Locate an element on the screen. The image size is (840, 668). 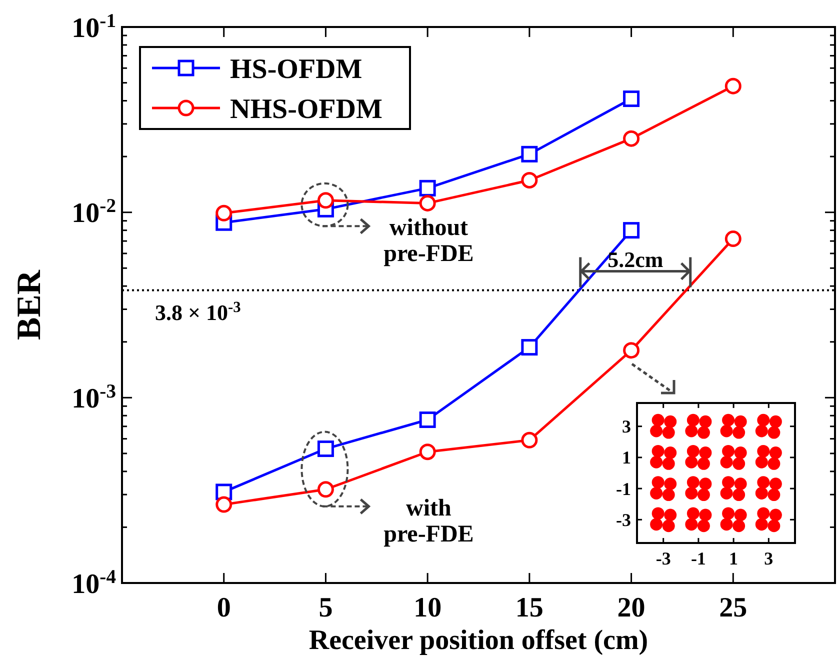
annotation: without pre-FDE is located at coordinates (429, 241).